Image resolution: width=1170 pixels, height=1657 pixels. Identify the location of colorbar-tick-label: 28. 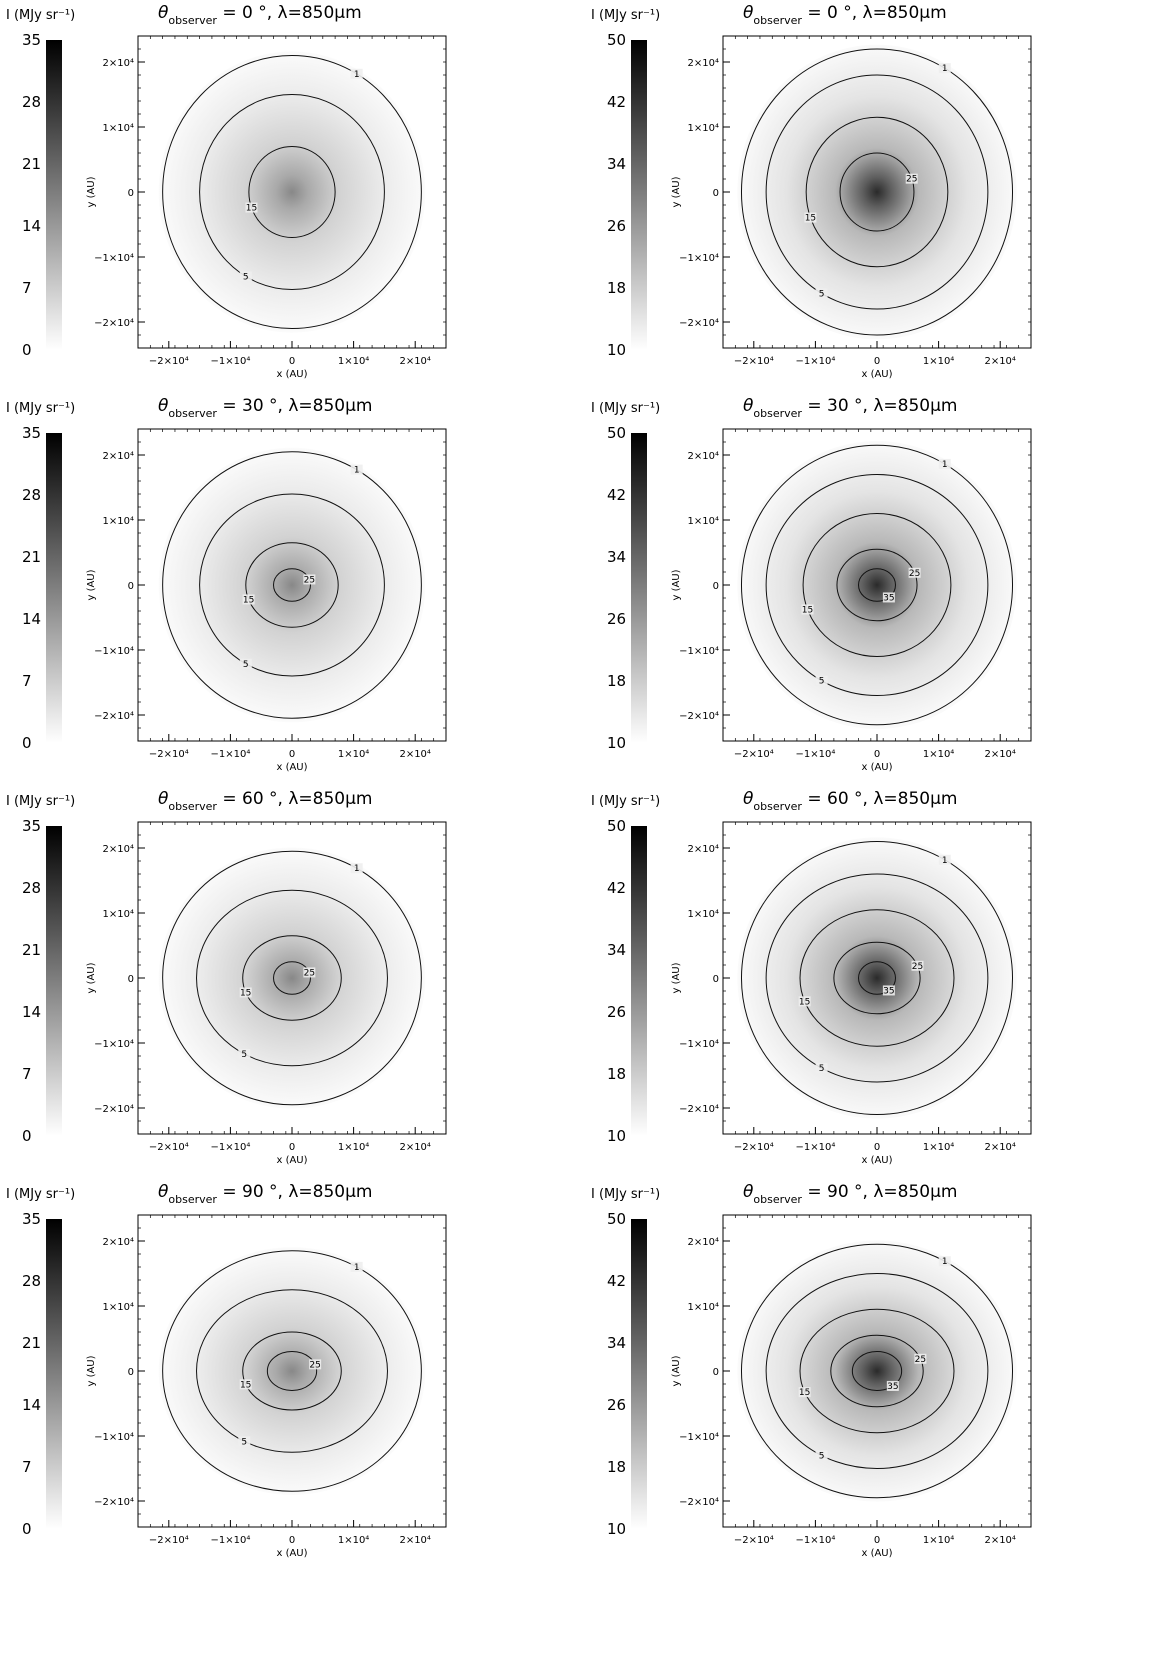
(31, 1281).